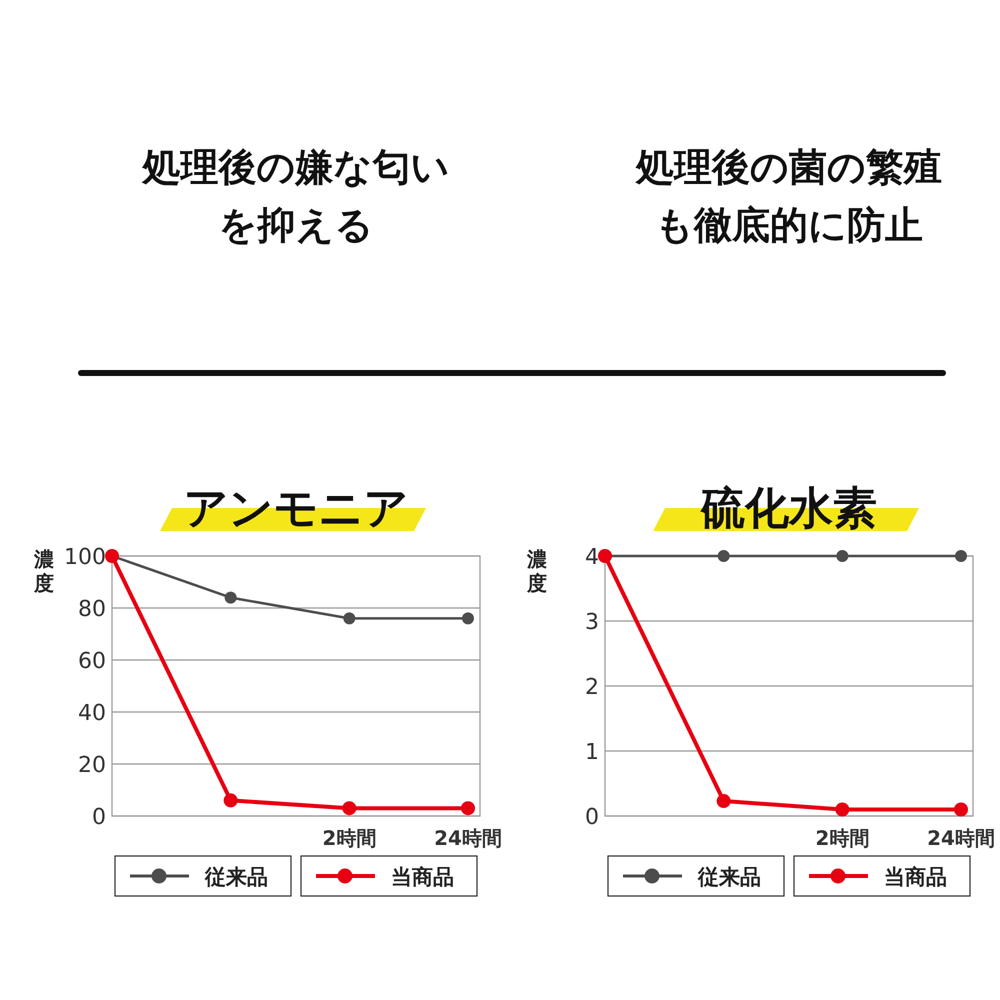  What do you see at coordinates (592, 752) in the screenshot?
I see `y-tick-label: 1` at bounding box center [592, 752].